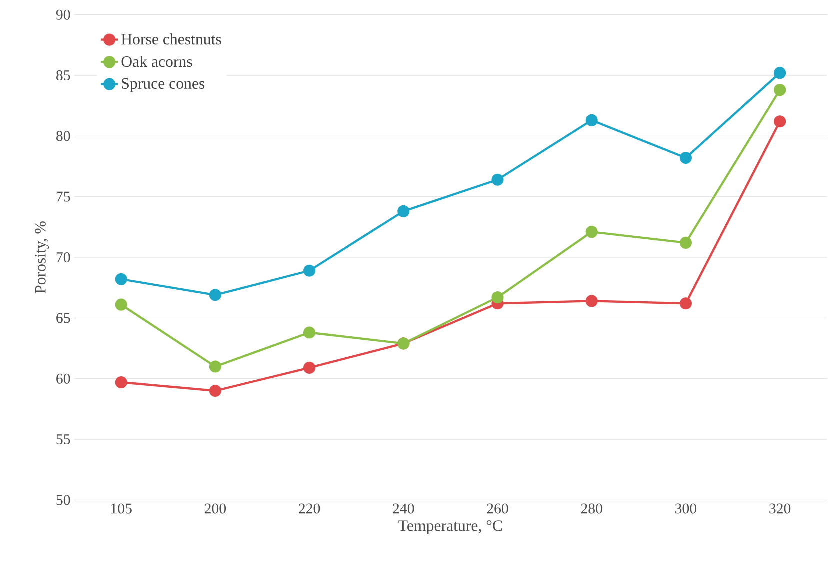  Describe the element at coordinates (403, 509) in the screenshot. I see `x-tick-label: 240` at that location.